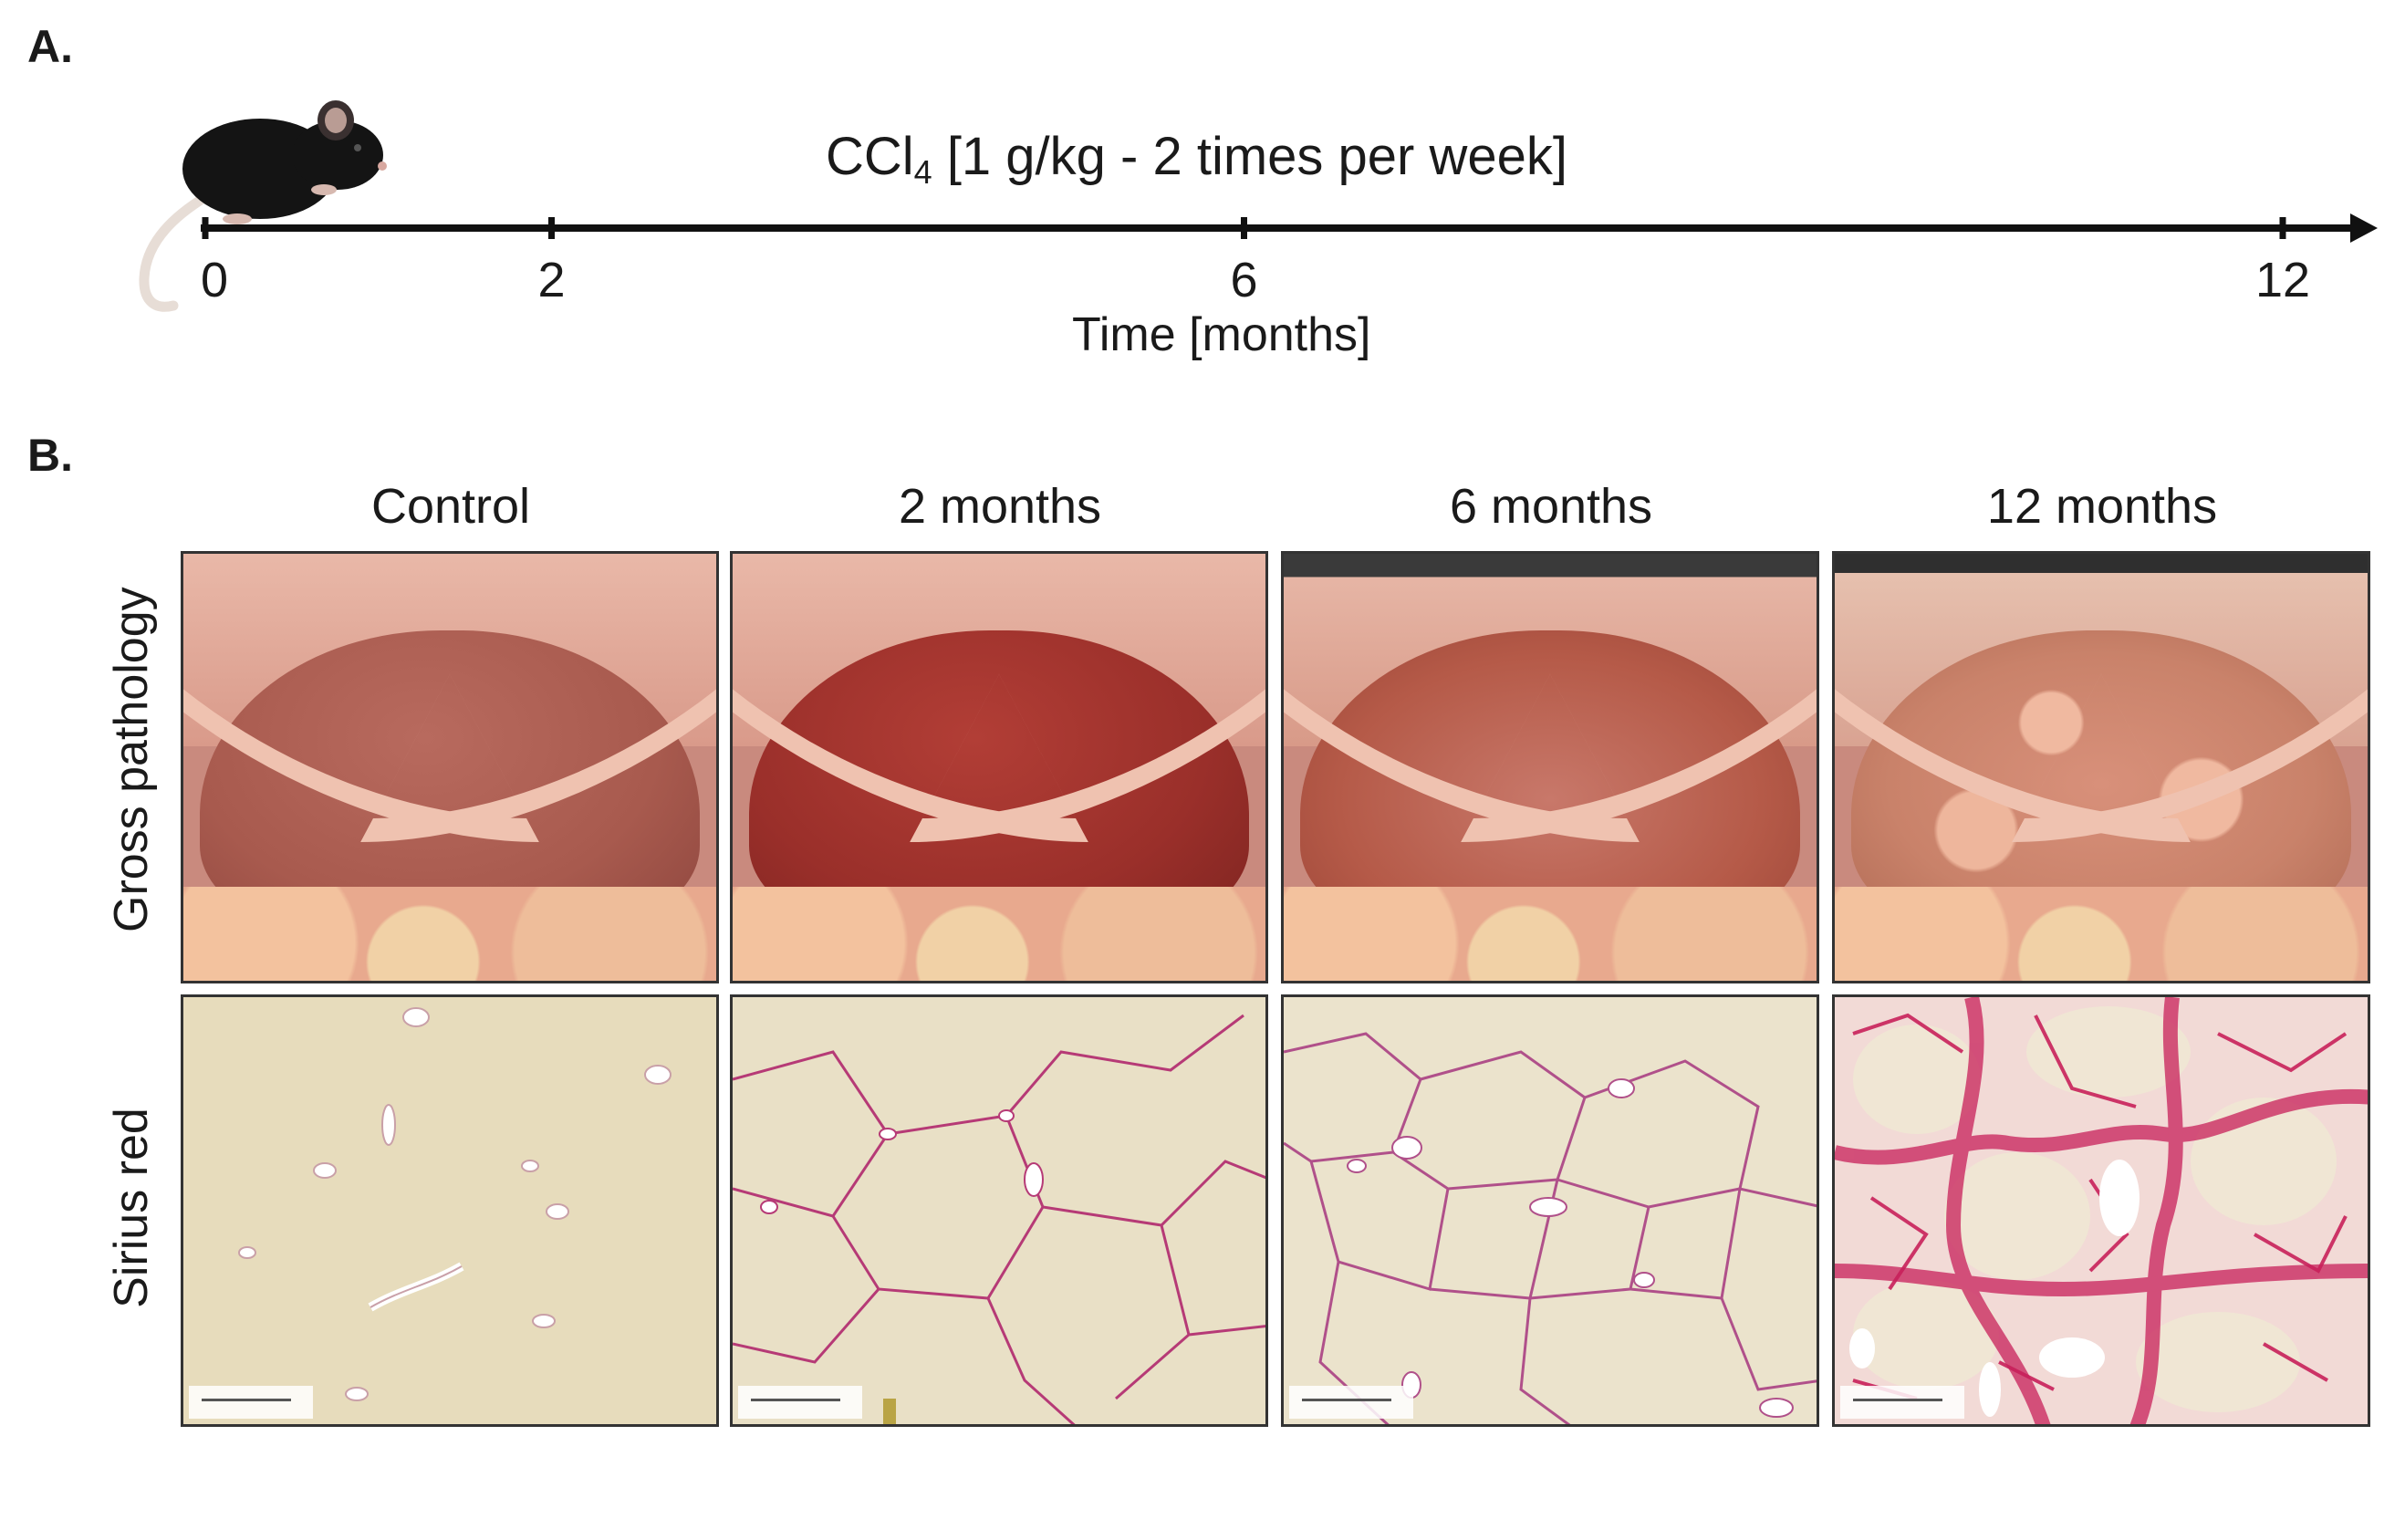 The width and height of the screenshot is (2405, 1540). What do you see at coordinates (1243, 280) in the screenshot?
I see `timeline-tick-label-6: 6` at bounding box center [1243, 280].